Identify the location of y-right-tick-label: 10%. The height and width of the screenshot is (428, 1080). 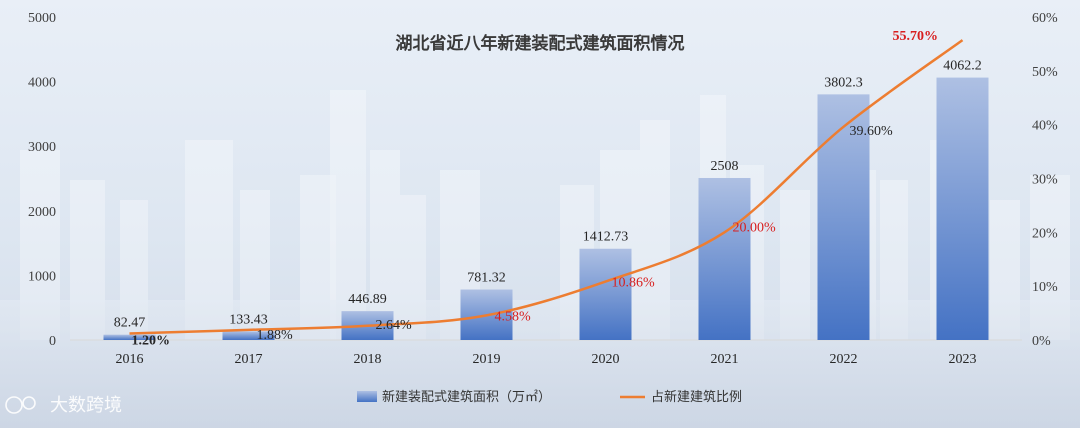
(1045, 287).